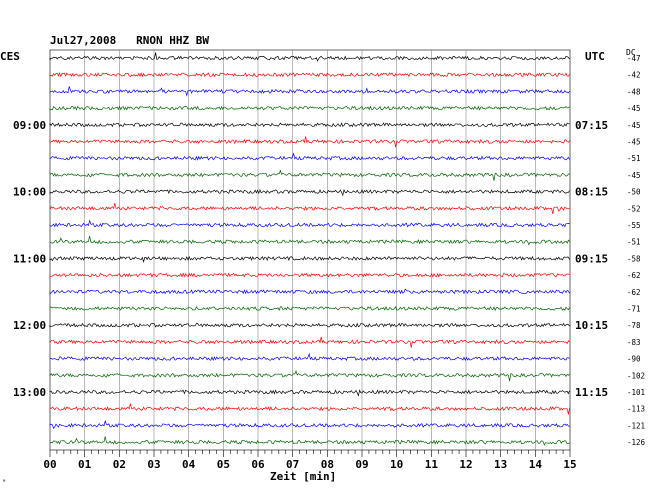 The image size is (650, 494). What do you see at coordinates (172, 40) in the screenshot?
I see `header-station: RNON HHZ BW` at bounding box center [172, 40].